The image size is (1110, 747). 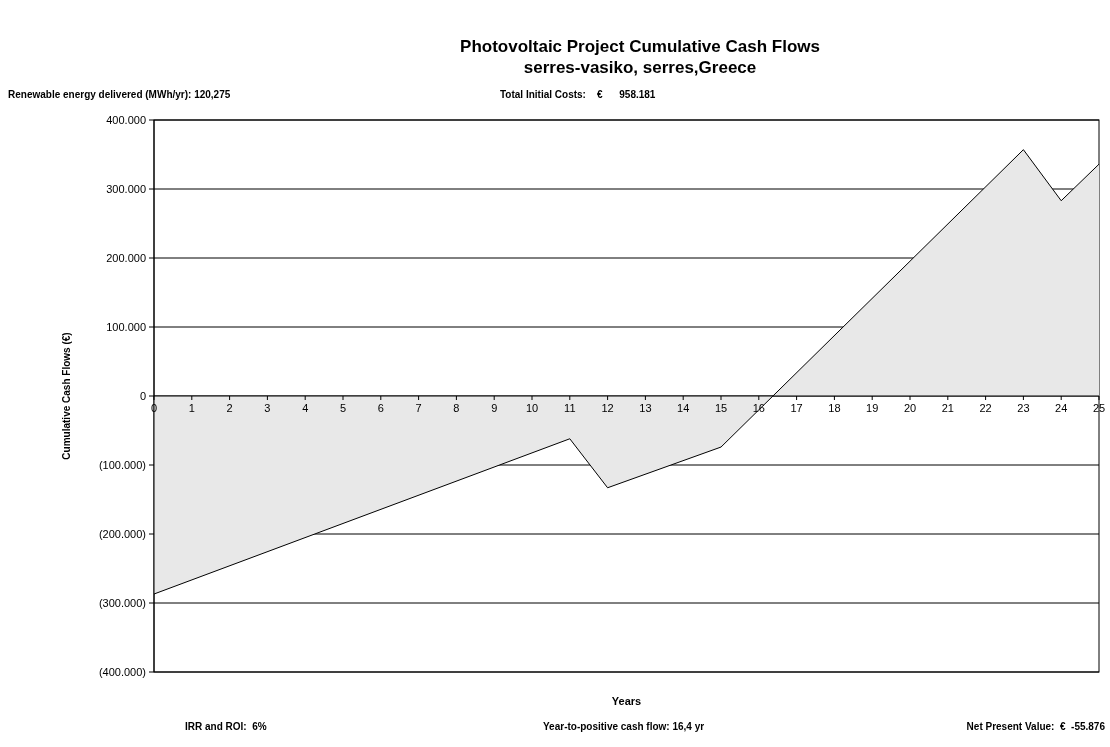 What do you see at coordinates (570, 408) in the screenshot?
I see `x-tick-label: 11` at bounding box center [570, 408].